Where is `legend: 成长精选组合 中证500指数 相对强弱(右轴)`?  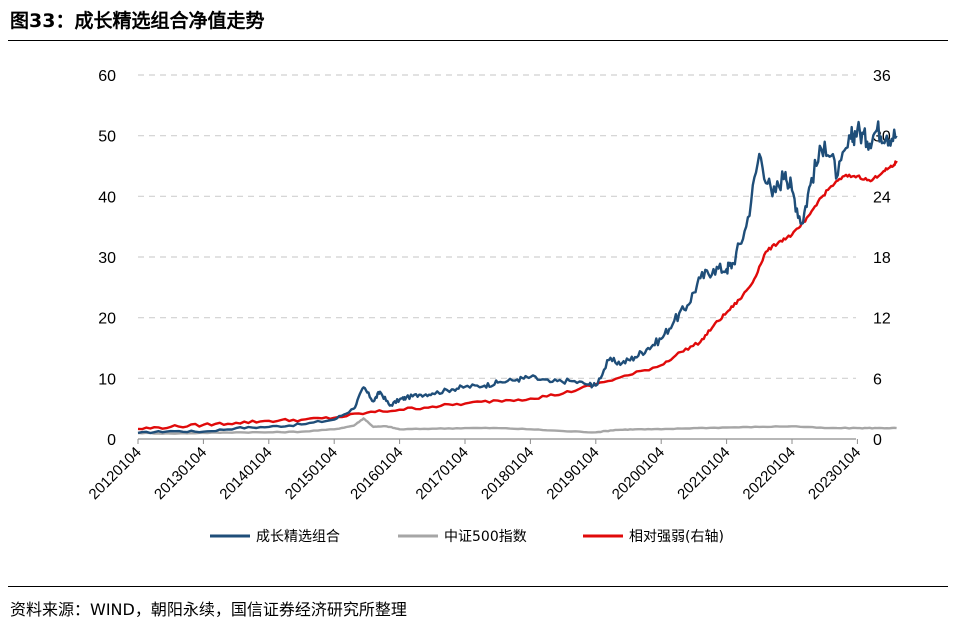
legend: 成长精选组合 中证500指数 相对强弱(右轴) is located at coordinates (467, 537).